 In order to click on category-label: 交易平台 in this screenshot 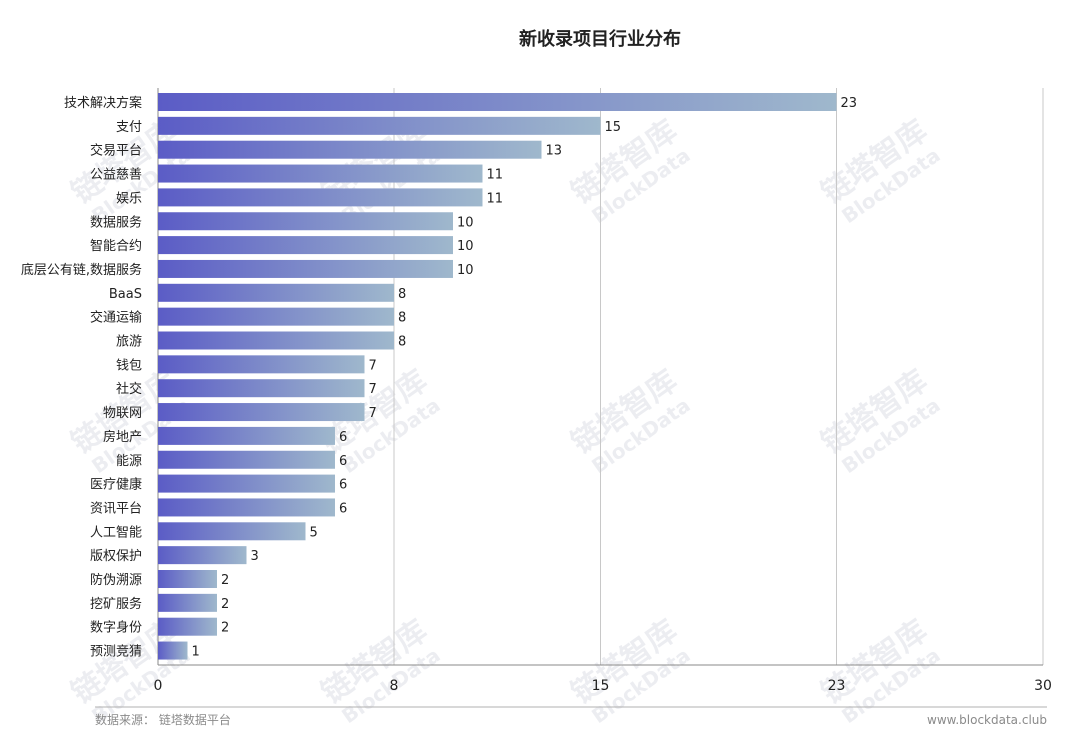, I will do `click(116, 151)`.